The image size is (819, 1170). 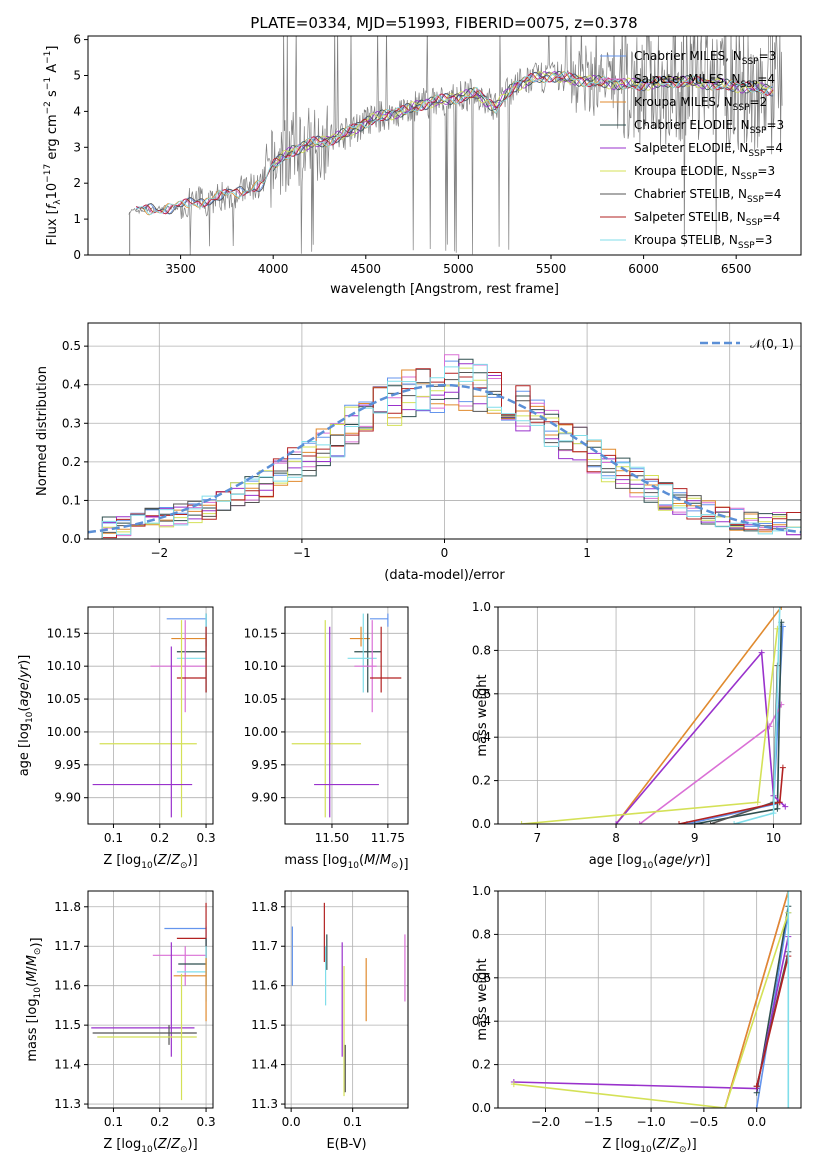 What do you see at coordinates (545, 1122) in the screenshot?
I see `x-tick-label: −2.0` at bounding box center [545, 1122].